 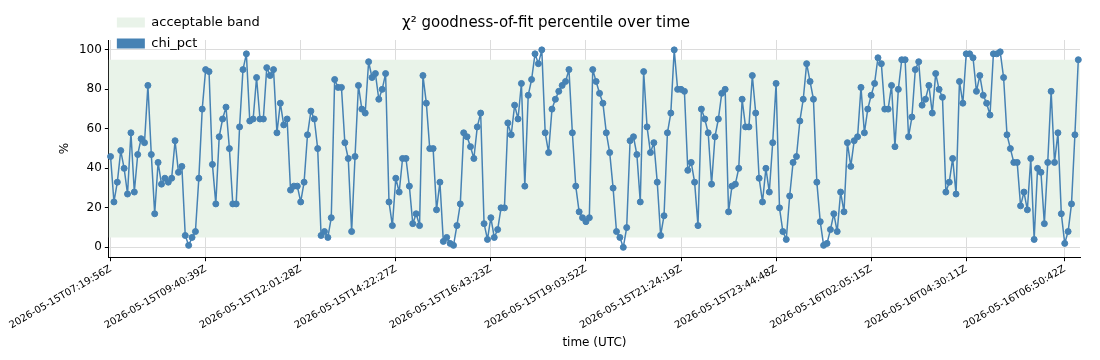 I want to click on x-axis-title: time (UTC), so click(x=594, y=341).